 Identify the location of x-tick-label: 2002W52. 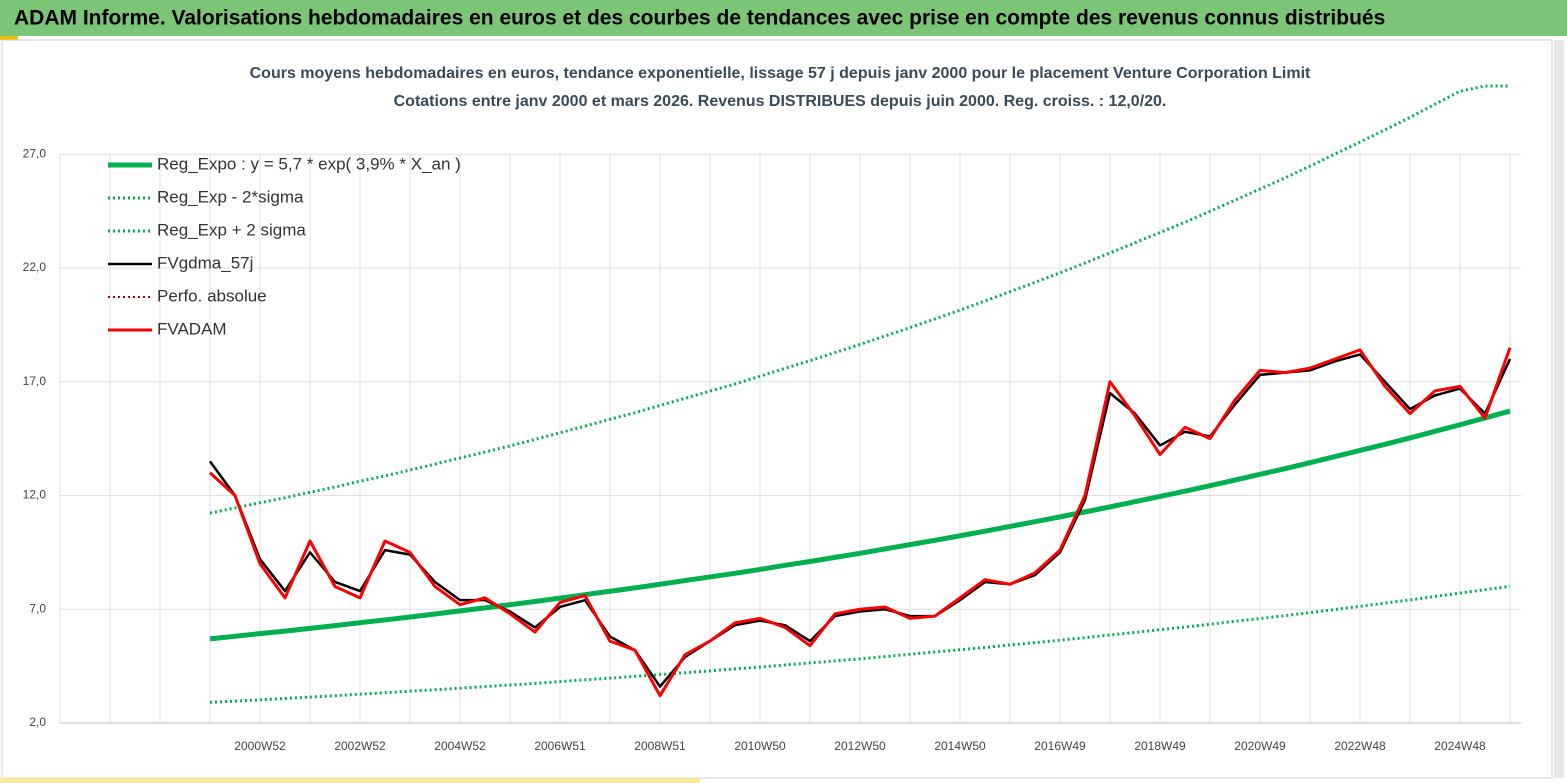
(360, 746).